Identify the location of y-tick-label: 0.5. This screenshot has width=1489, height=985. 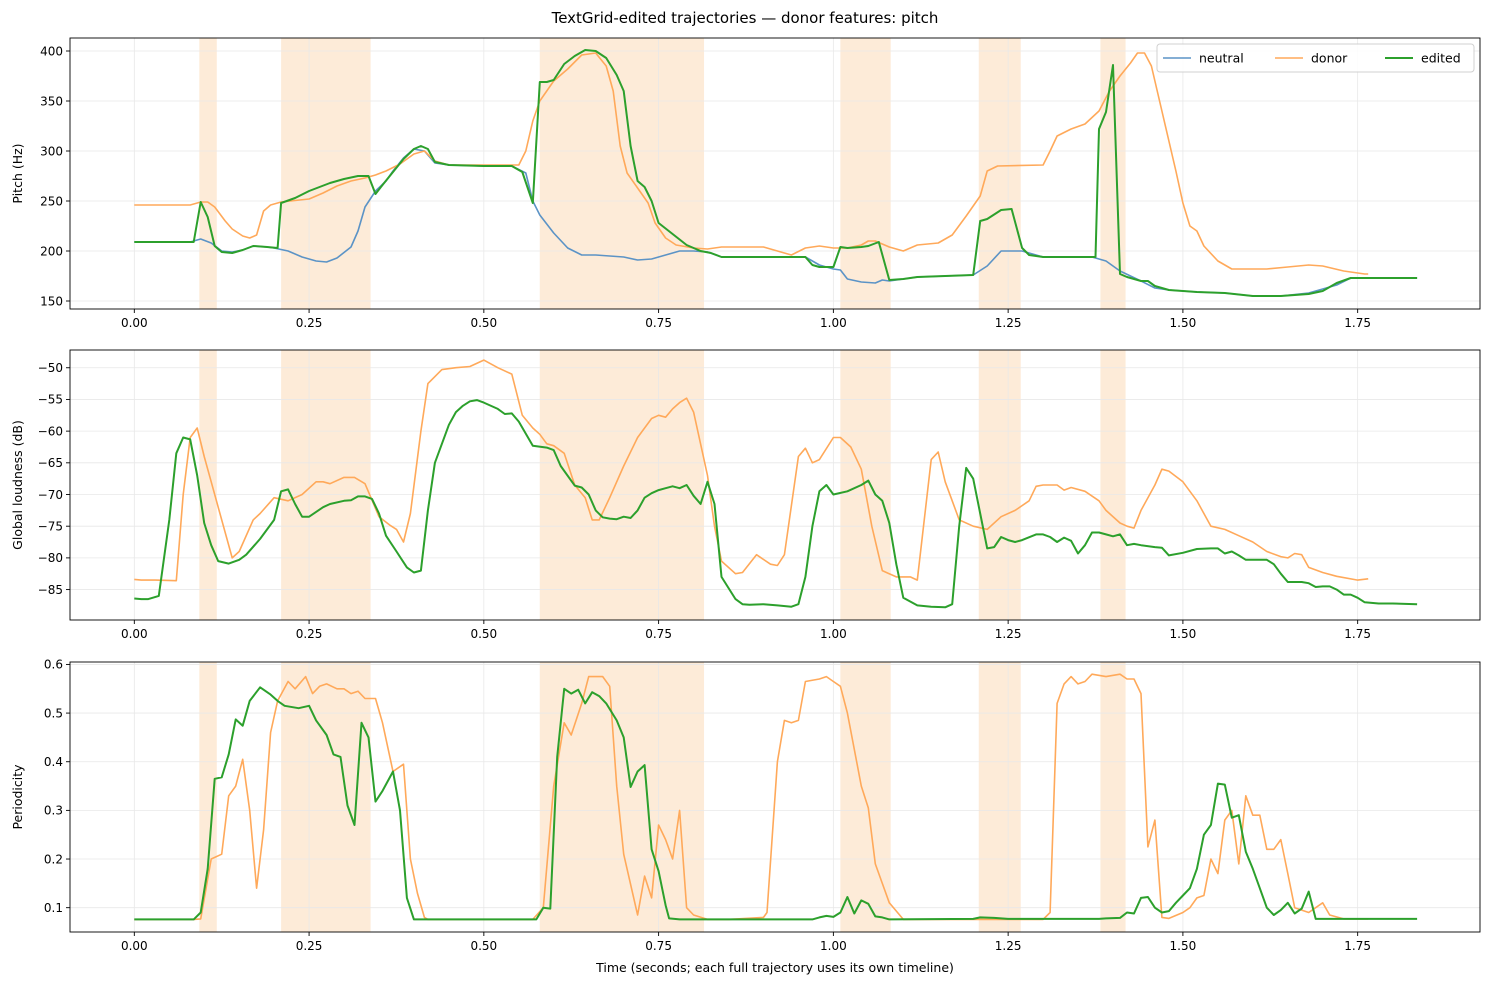
(53, 713).